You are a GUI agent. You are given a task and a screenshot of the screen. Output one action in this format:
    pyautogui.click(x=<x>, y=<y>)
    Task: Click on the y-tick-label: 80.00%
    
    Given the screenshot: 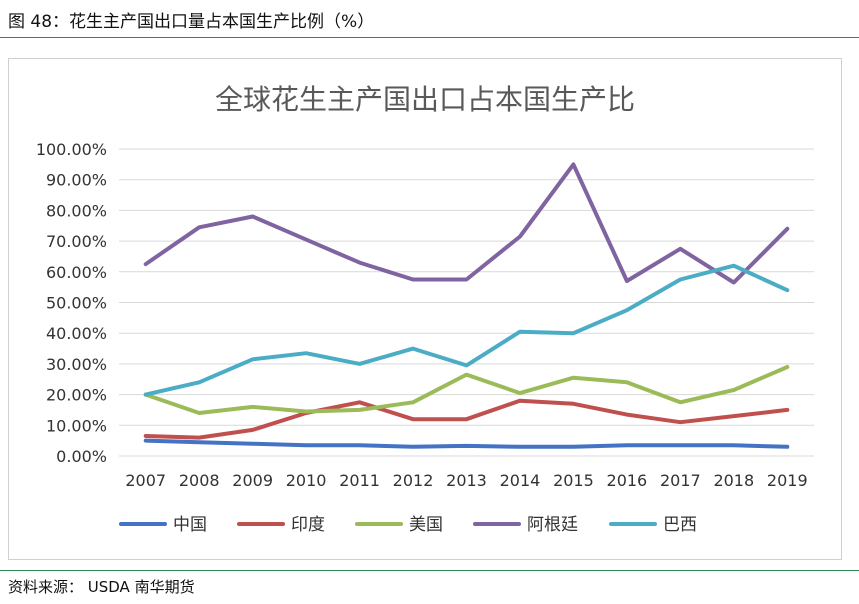 What is the action you would take?
    pyautogui.click(x=76, y=210)
    